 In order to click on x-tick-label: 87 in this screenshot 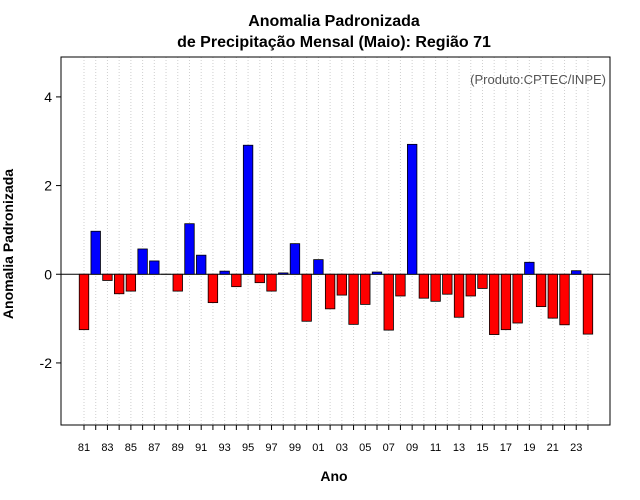, I will do `click(154, 448)`.